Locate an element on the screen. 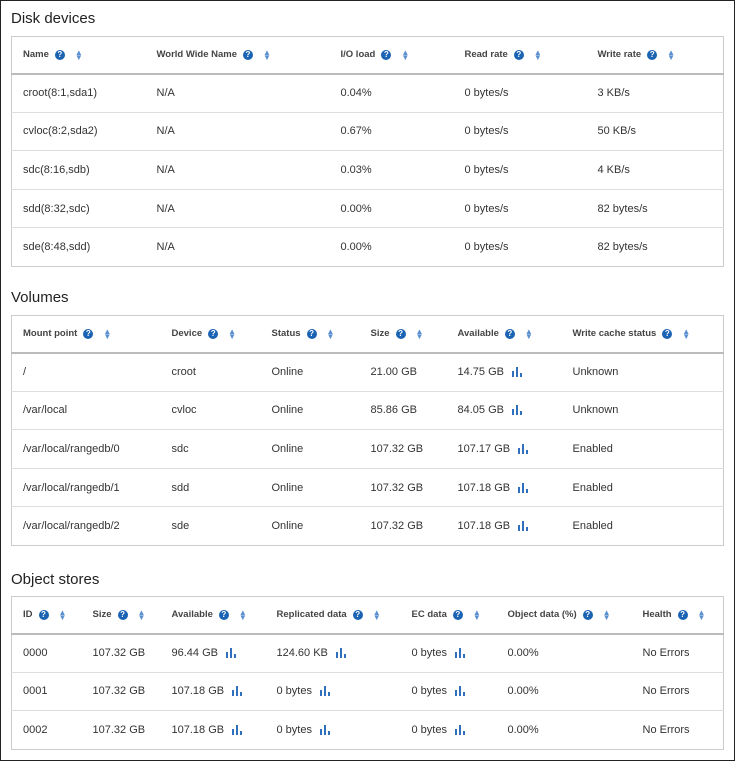 The image size is (735, 761). cell-value: sdc(8:16,sdb) is located at coordinates (56, 169).